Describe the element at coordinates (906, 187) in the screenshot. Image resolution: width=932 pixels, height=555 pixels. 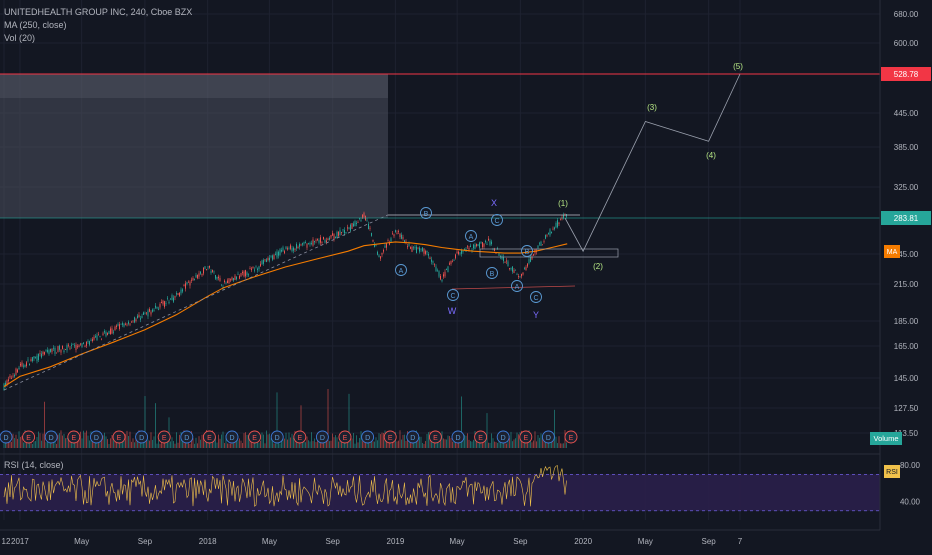
I see `price-tick-label: 325.00` at that location.